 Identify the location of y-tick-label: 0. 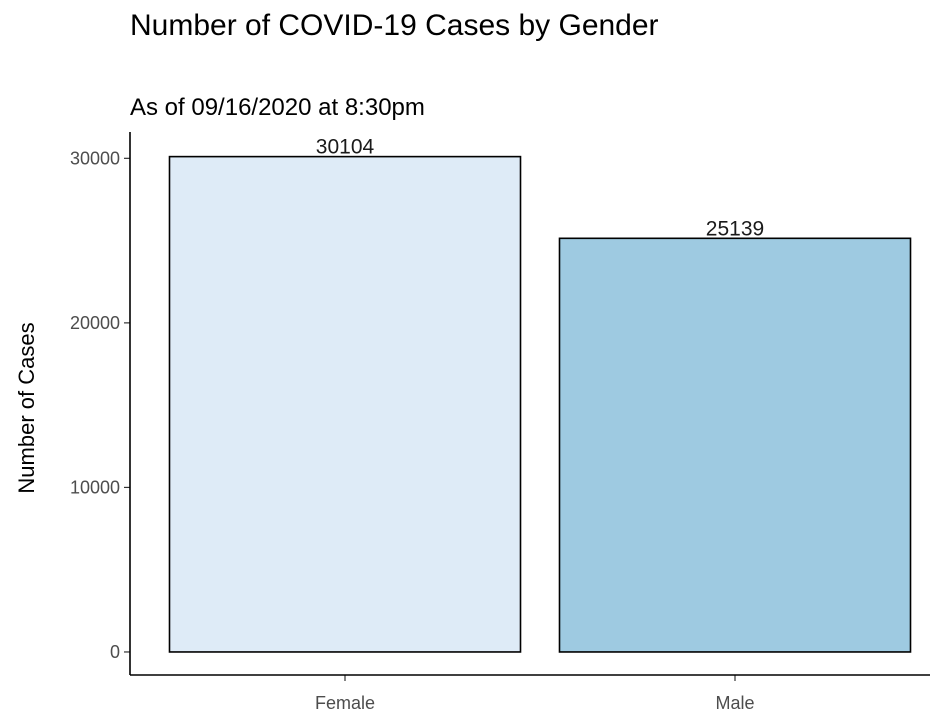
(115, 652).